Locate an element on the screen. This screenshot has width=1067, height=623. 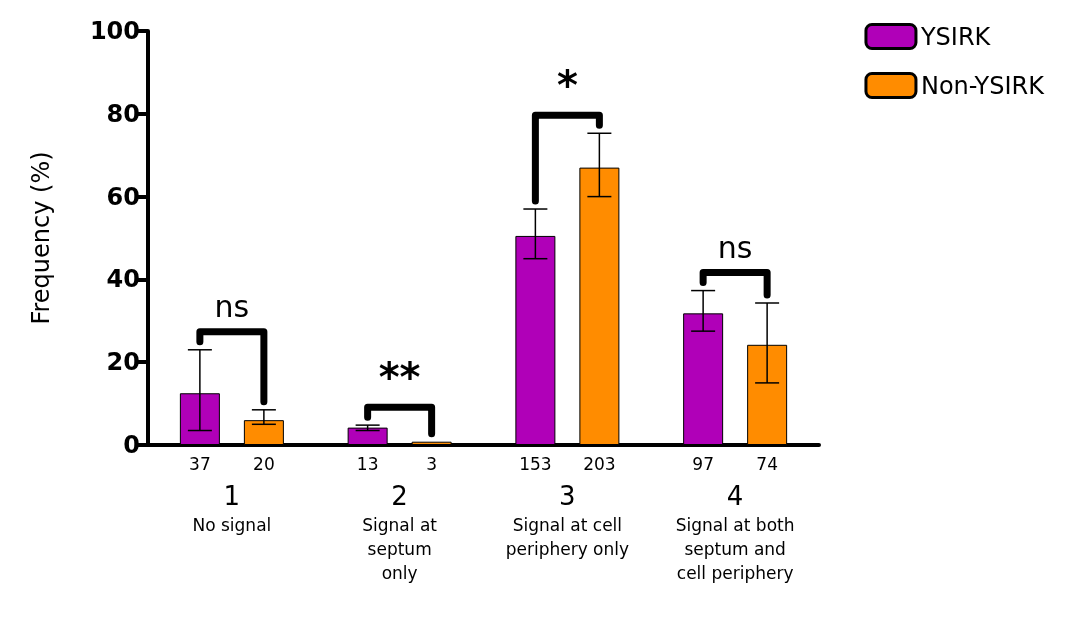
text: 20 is located at coordinates (264, 463).